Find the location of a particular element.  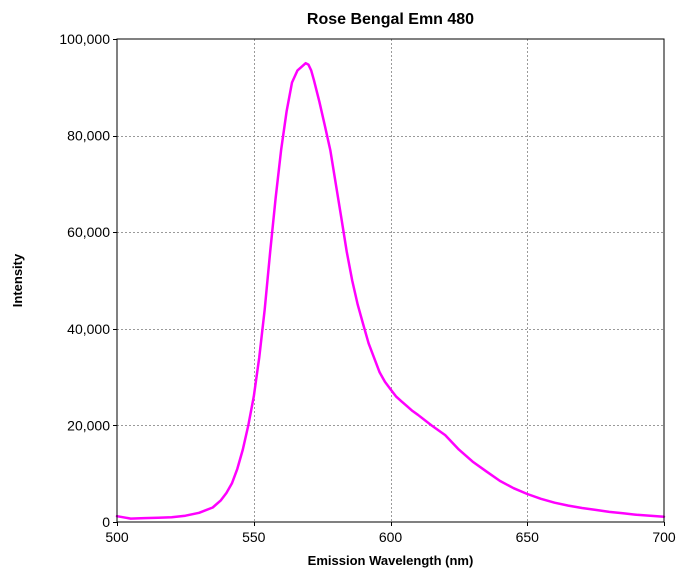

x-tick-label: 600 is located at coordinates (391, 537).